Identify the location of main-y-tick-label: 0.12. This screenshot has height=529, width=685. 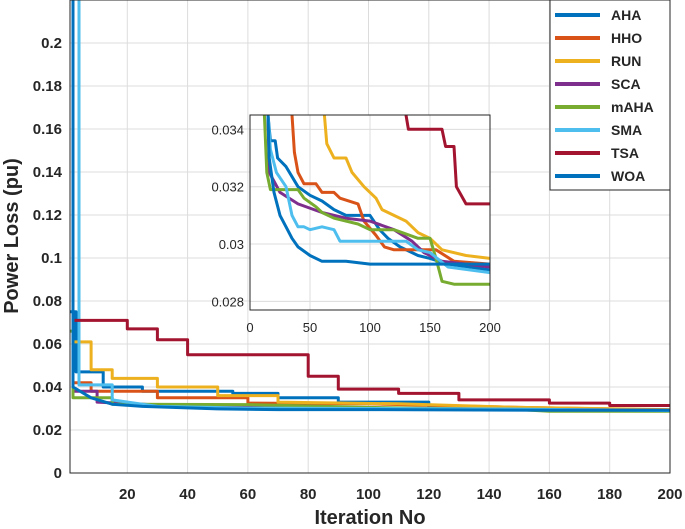
(47, 215).